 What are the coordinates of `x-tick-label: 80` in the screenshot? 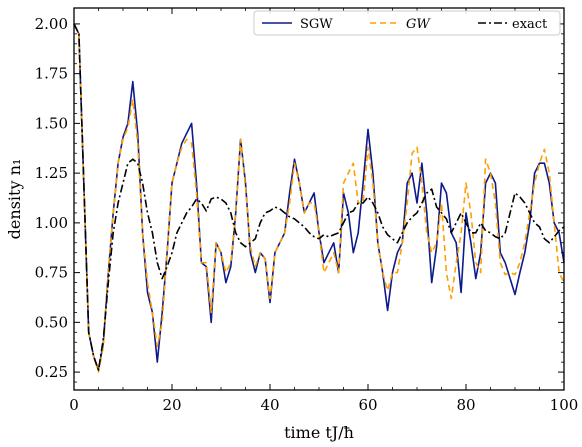 It's located at (465, 405).